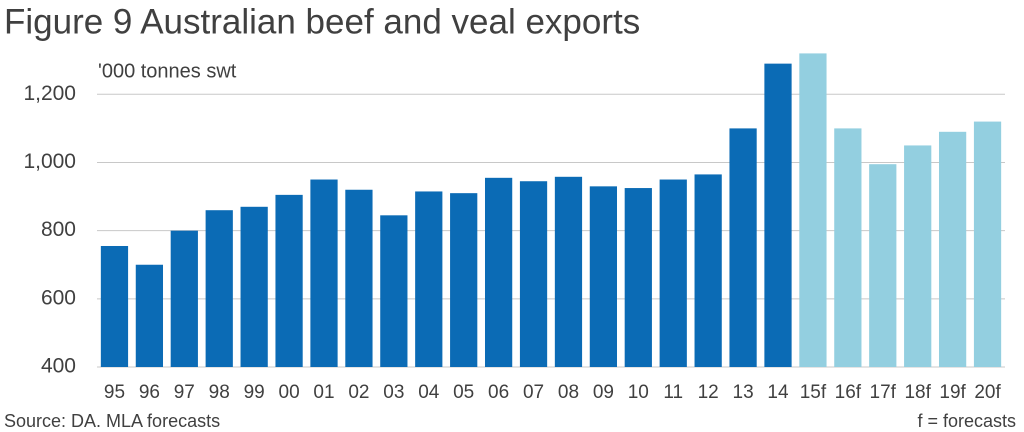 This screenshot has width=1024, height=432. Describe the element at coordinates (114, 392) in the screenshot. I see `x-tick-label: 95` at that location.